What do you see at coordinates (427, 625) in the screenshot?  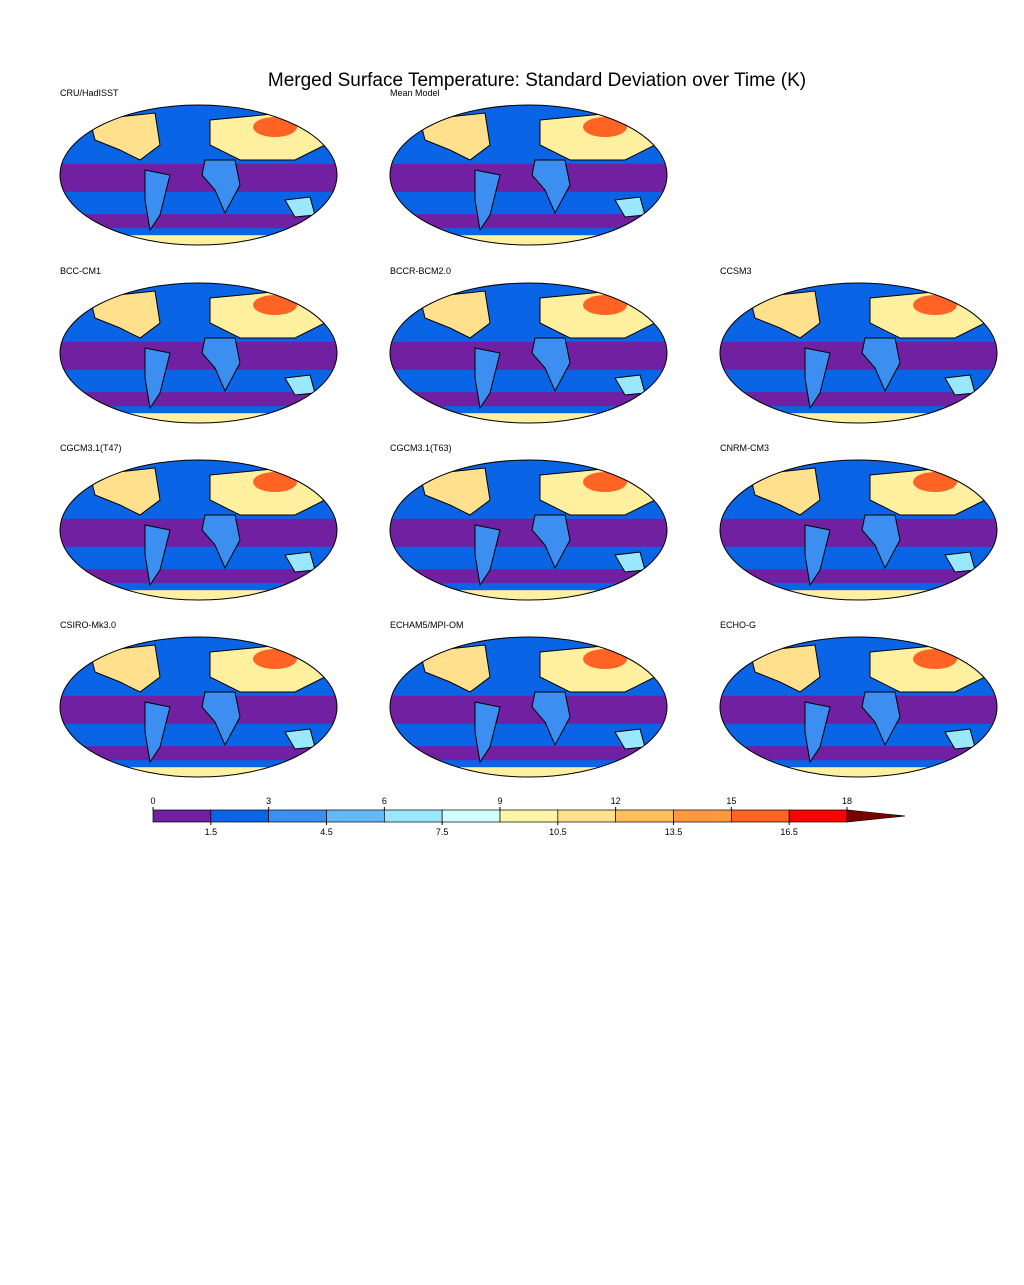 I see `panel-label: ECHAM5/MPI-OM` at bounding box center [427, 625].